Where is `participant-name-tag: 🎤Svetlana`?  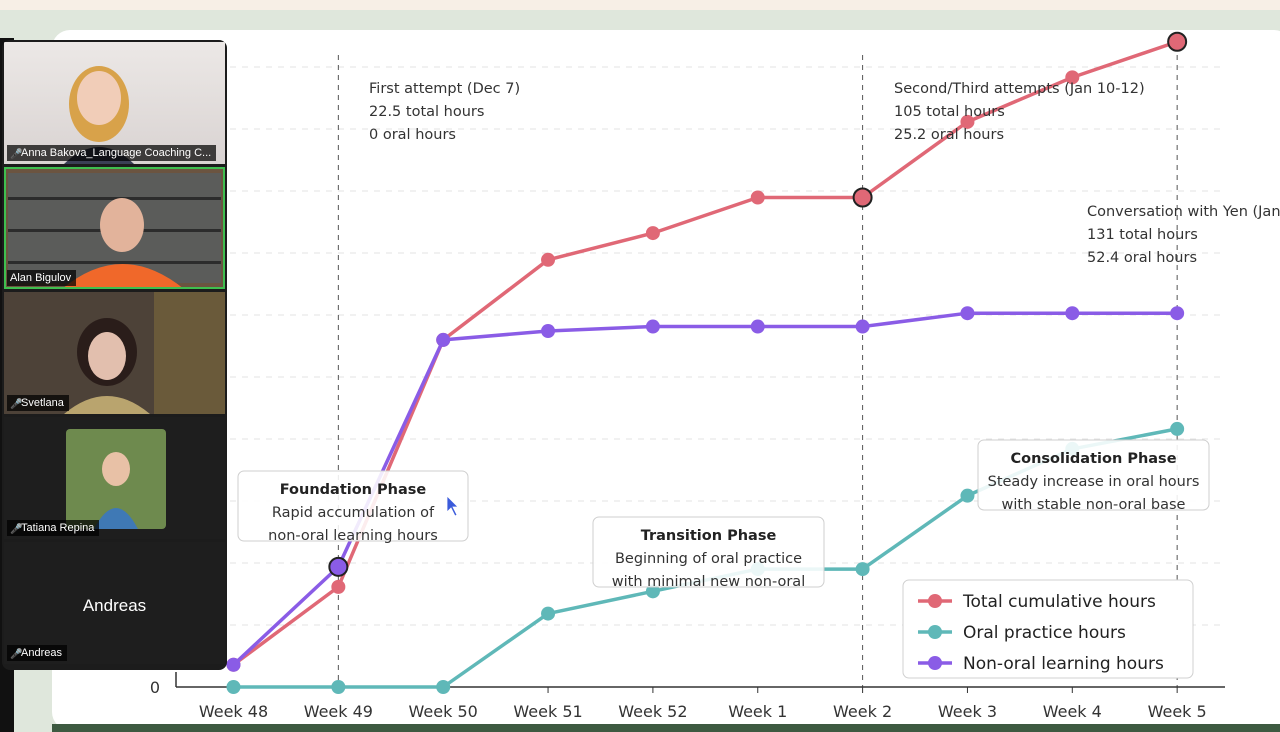 participant-name-tag: 🎤Svetlana is located at coordinates (38, 403).